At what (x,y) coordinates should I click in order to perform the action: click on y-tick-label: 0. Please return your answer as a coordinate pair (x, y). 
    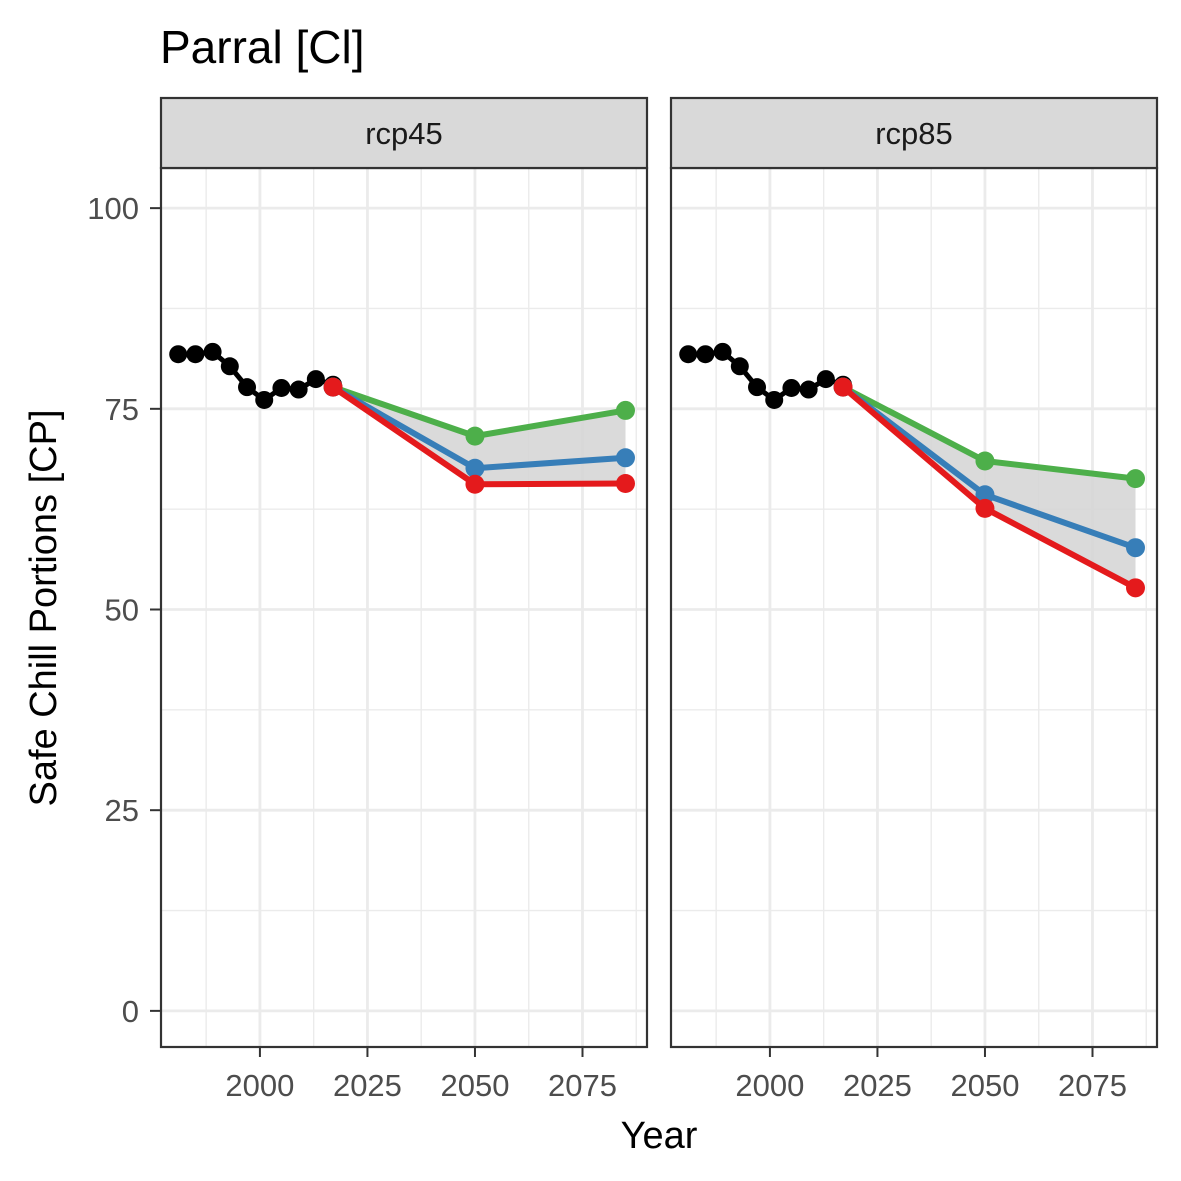
    Looking at the image, I should click on (130, 1011).